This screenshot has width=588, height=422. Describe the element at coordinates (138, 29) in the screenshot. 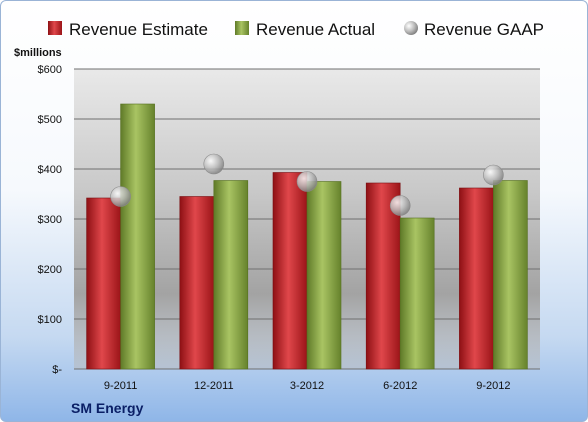

I see `legend-label-estimate: Revenue Estimate` at that location.